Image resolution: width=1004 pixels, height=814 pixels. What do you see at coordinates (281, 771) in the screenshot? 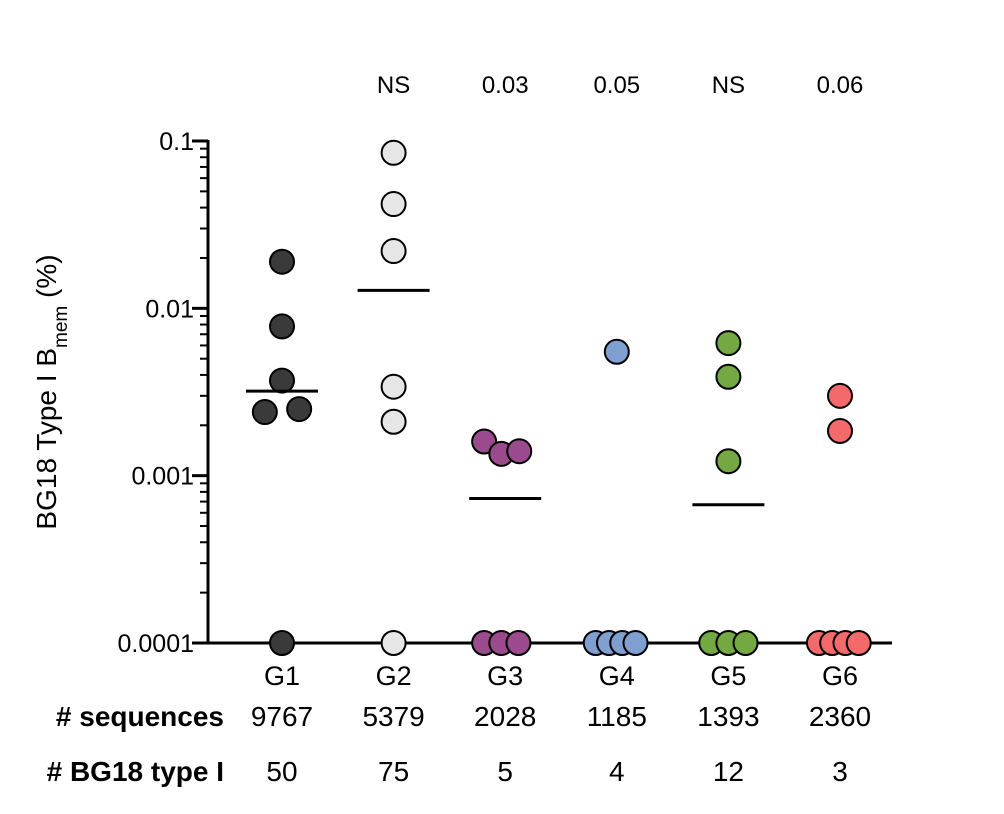
I see `row-1-value: 50` at bounding box center [281, 771].